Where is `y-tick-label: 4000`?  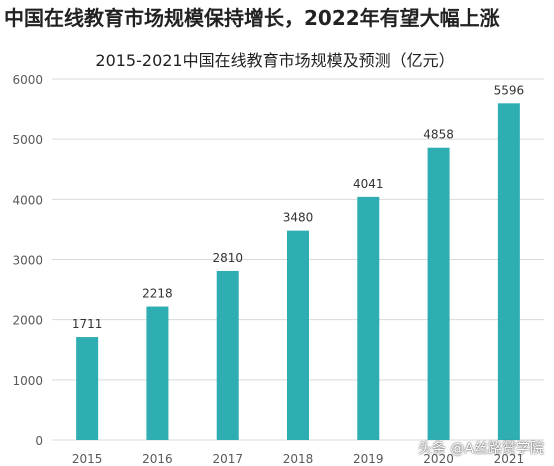 y-tick-label: 4000 is located at coordinates (27, 200).